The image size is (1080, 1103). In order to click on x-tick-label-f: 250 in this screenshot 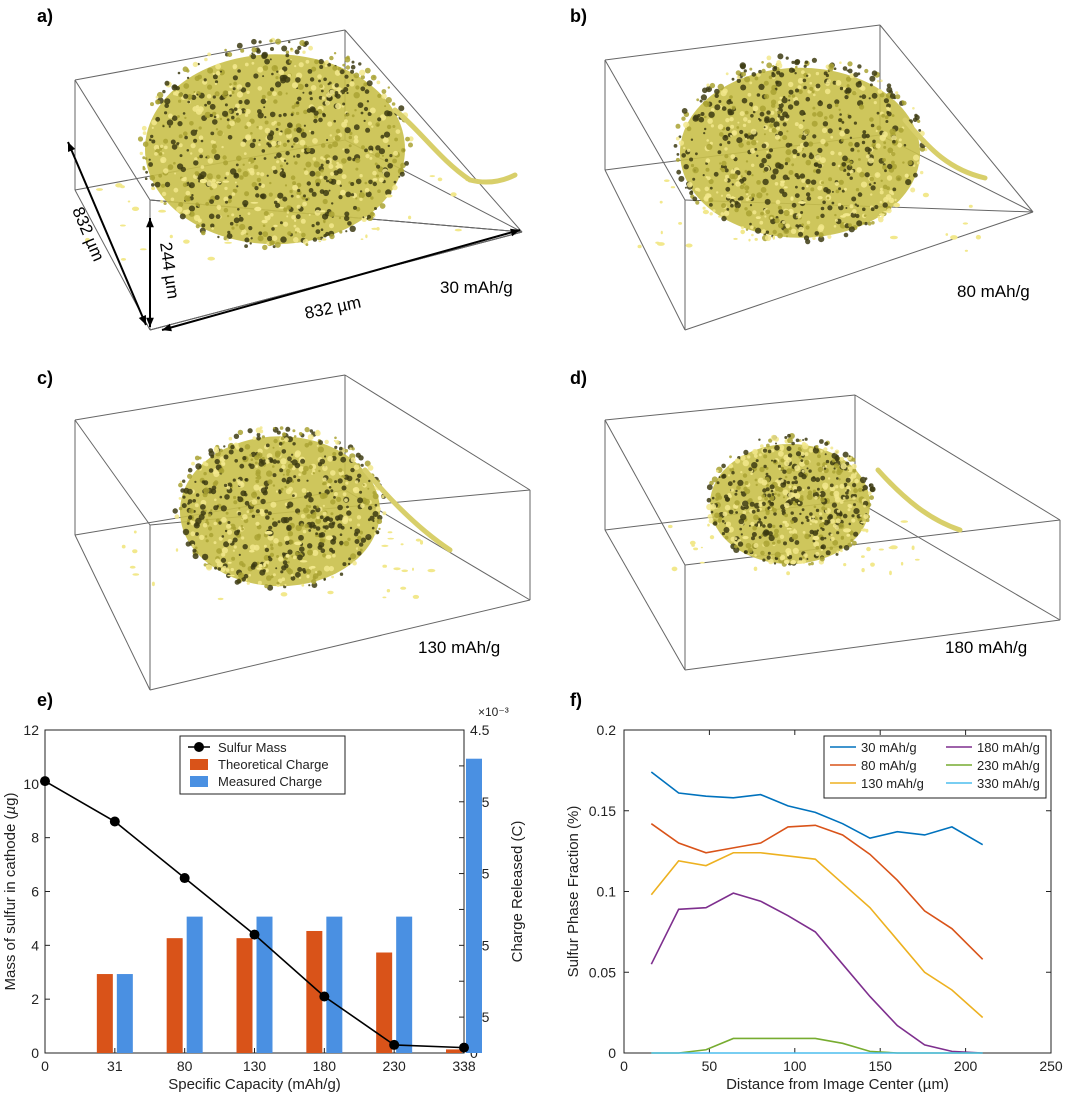, I will do `click(1051, 1066)`.